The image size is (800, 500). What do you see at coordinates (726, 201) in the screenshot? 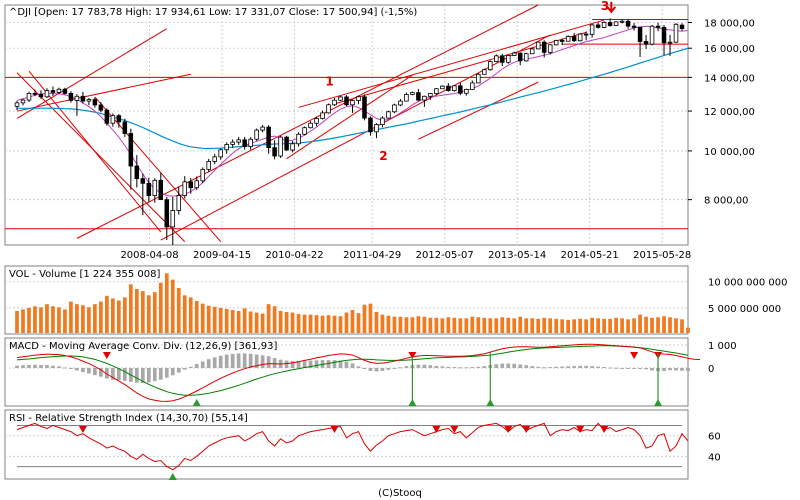
I see `price-y-tick-label: 8 000,00` at bounding box center [726, 201].